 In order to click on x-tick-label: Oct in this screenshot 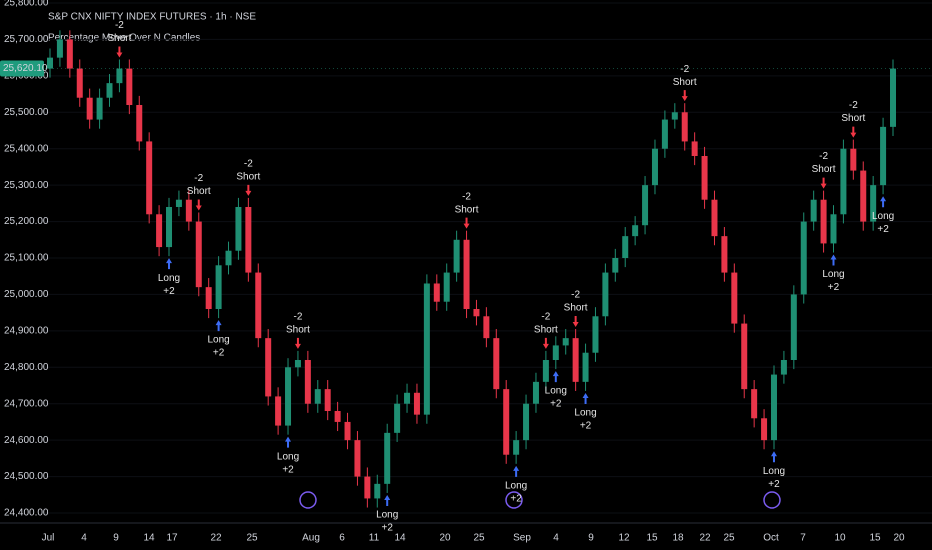, I will do `click(771, 538)`.